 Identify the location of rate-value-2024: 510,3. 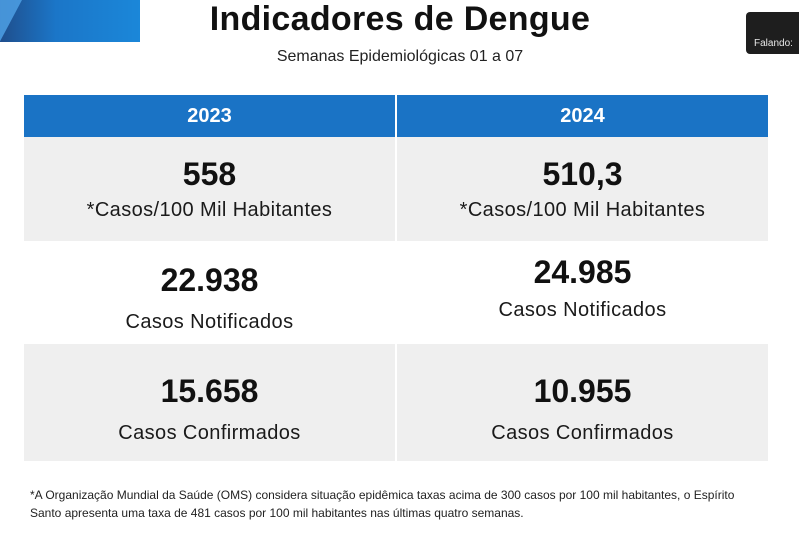
(582, 174).